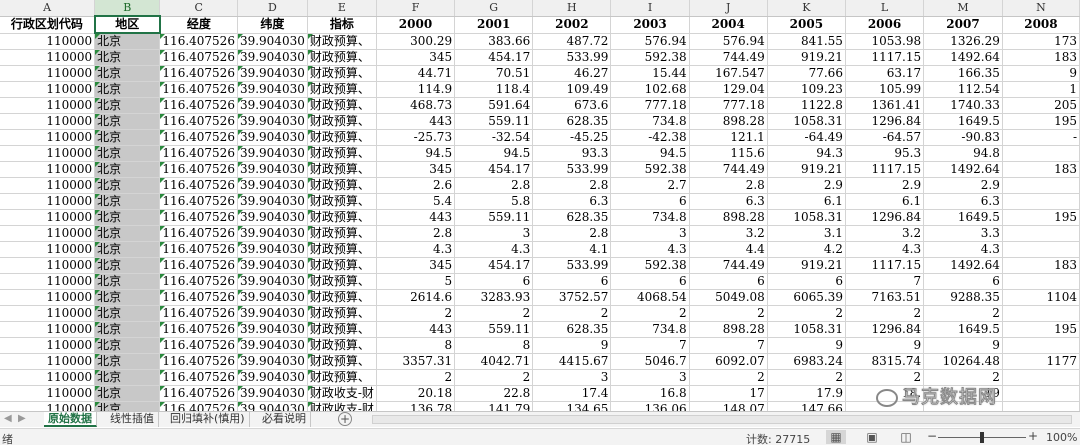  Describe the element at coordinates (650, 121) in the screenshot. I see `table-cell: 734.8` at that location.